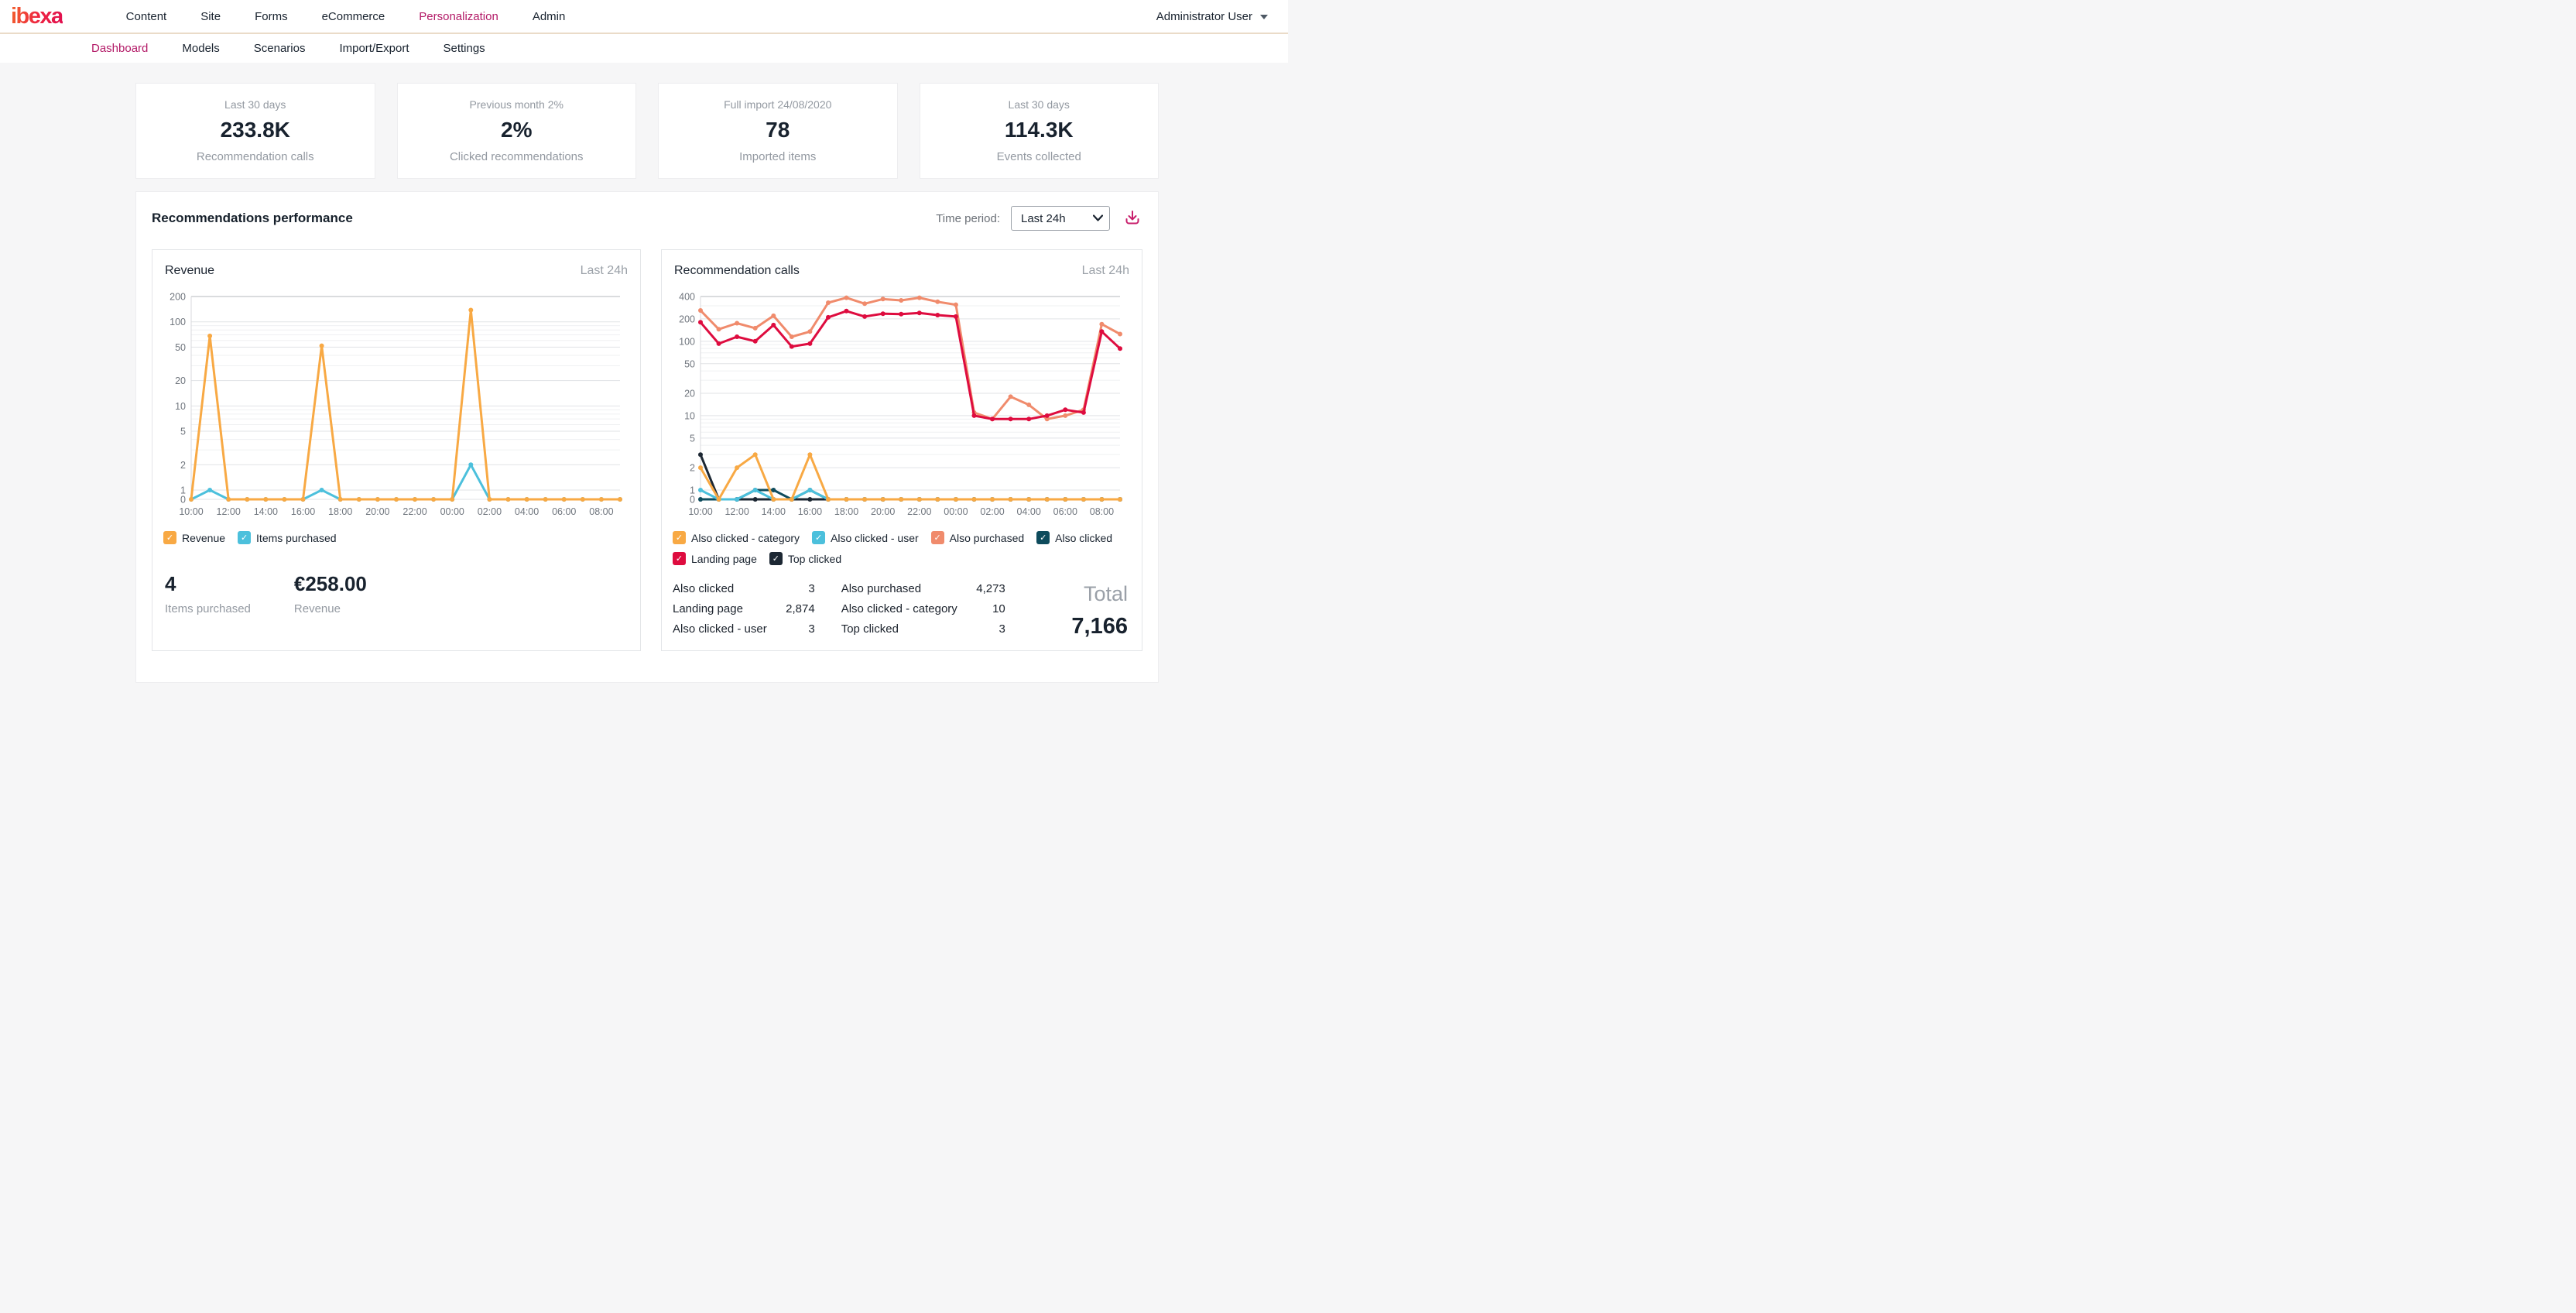 The image size is (2576, 1313). I want to click on svg-text: 12:00, so click(229, 512).